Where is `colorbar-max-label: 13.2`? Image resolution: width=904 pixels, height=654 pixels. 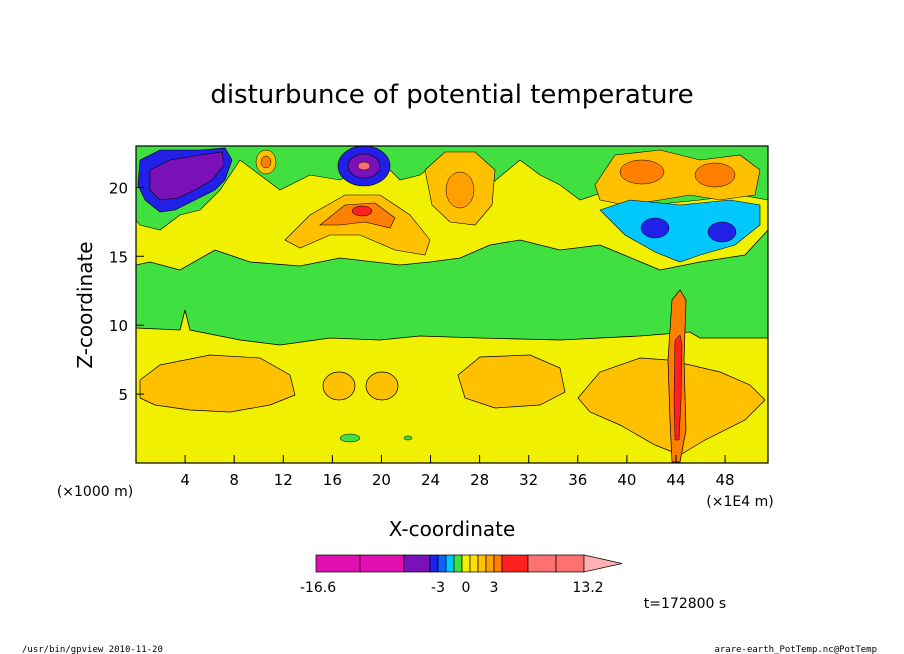 colorbar-max-label: 13.2 is located at coordinates (587, 588).